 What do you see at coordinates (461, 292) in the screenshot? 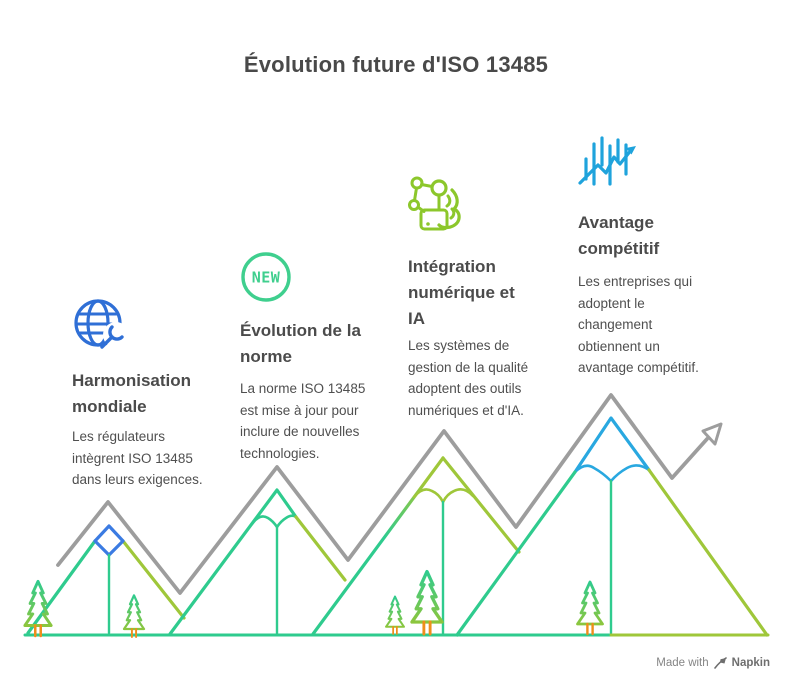
I see `section-heading: Intégration numérique et IA` at bounding box center [461, 292].